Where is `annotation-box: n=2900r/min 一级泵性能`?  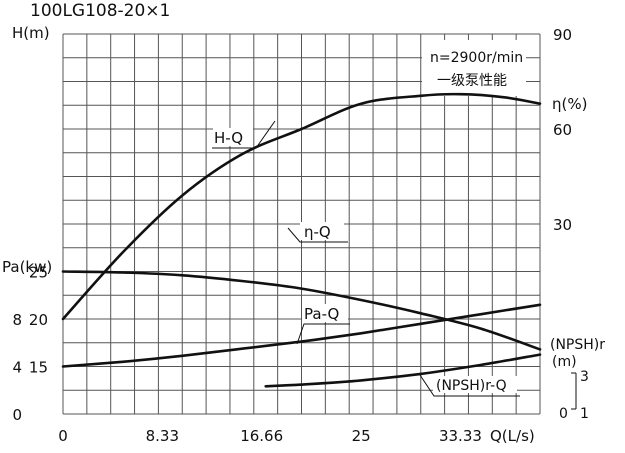 annotation-box: n=2900r/min 一级泵性能 is located at coordinates (474, 68).